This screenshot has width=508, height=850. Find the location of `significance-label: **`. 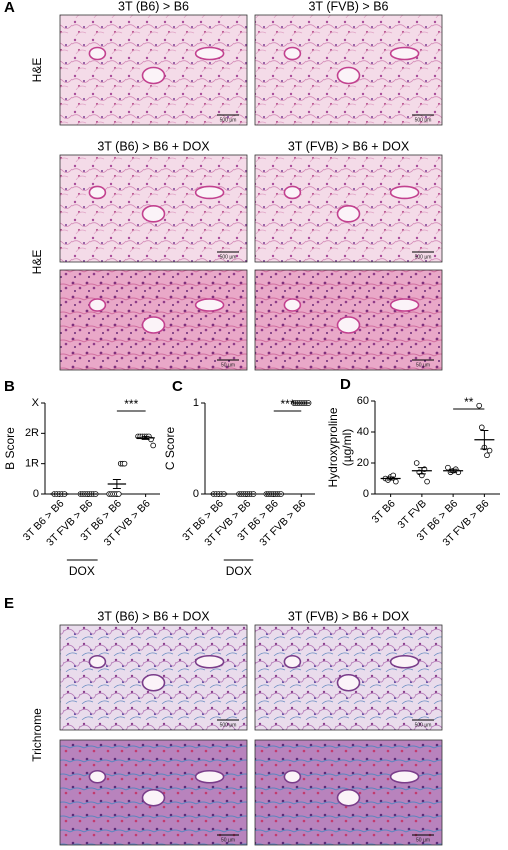

significance-label: ** is located at coordinates (469, 402).